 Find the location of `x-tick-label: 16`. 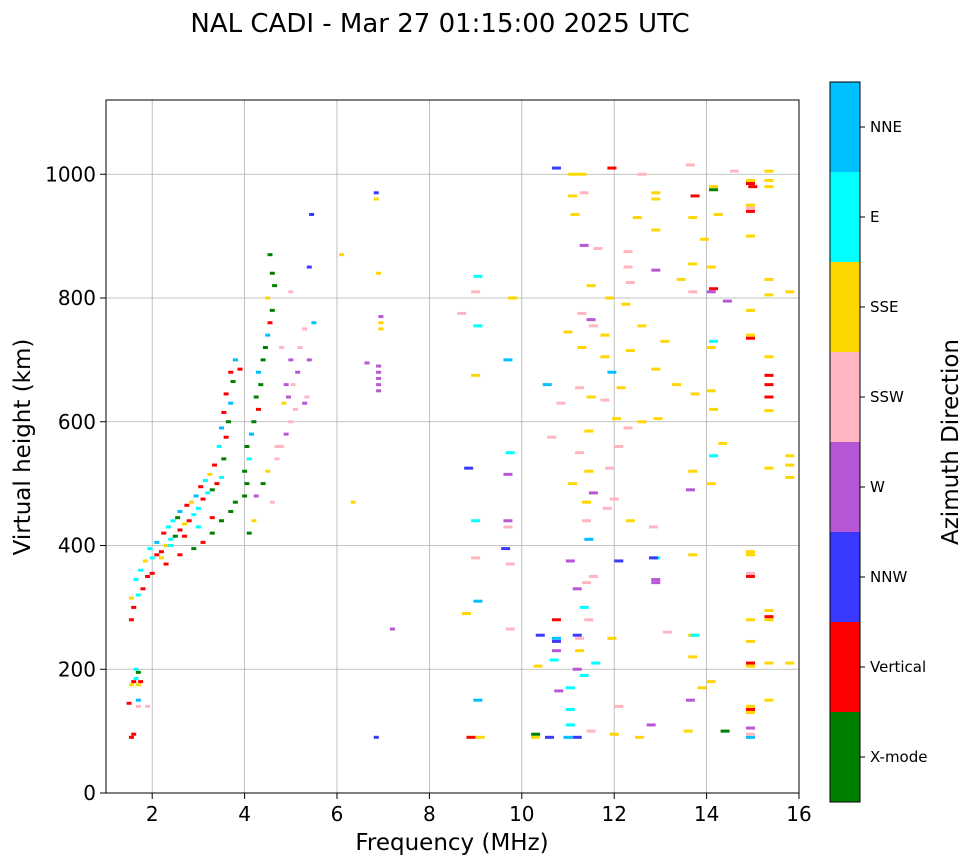

x-tick-label: 16 is located at coordinates (798, 814).